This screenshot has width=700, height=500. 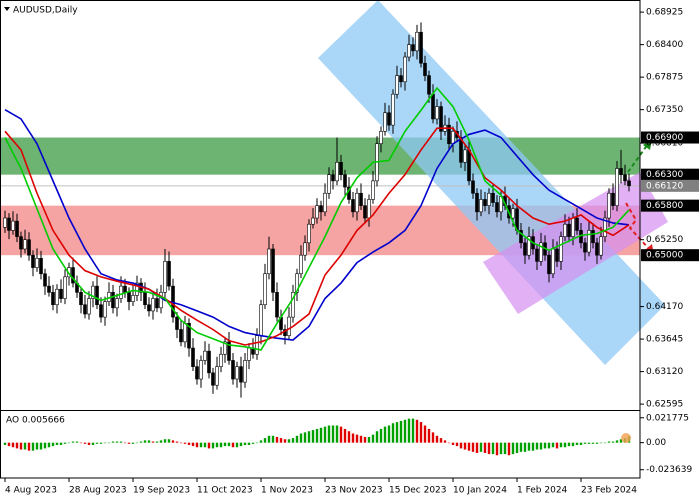 What do you see at coordinates (667, 418) in the screenshot?
I see `y-tick-label: 0.021775` at bounding box center [667, 418].